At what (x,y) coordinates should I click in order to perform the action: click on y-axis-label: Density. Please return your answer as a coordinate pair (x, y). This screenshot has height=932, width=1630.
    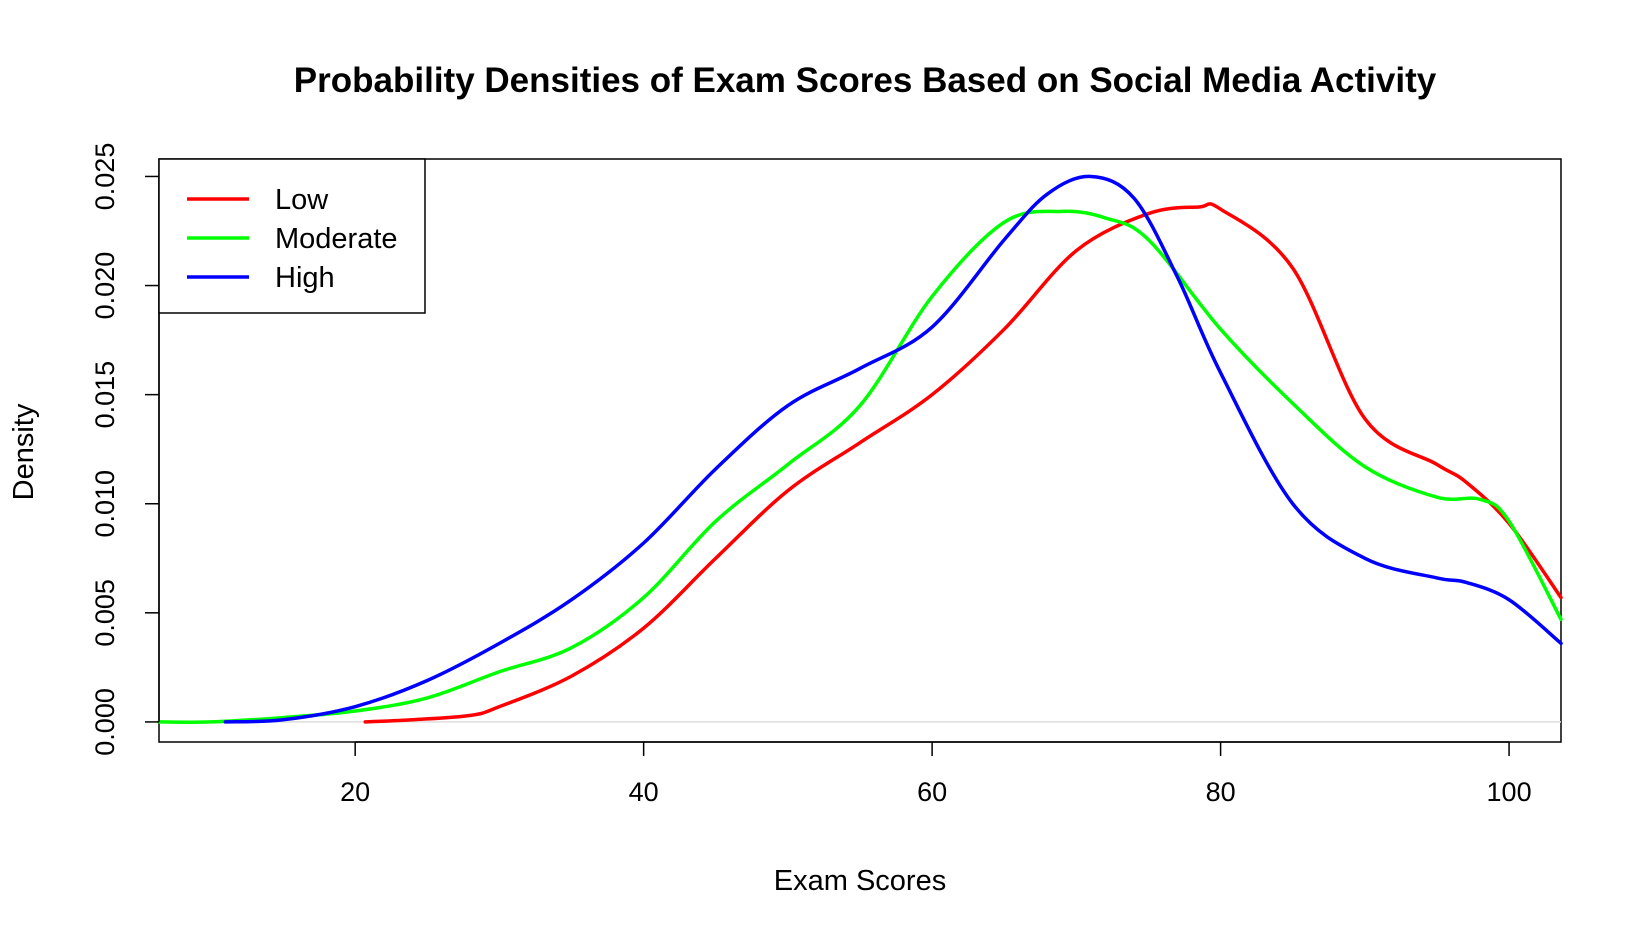
    Looking at the image, I should click on (24, 451).